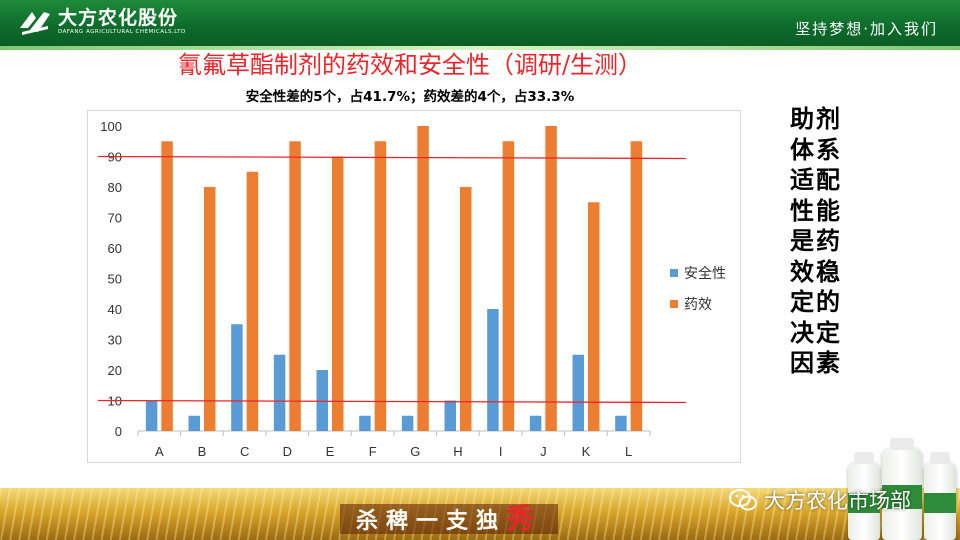  Describe the element at coordinates (115, 187) in the screenshot. I see `y-tick-label: 80` at that location.